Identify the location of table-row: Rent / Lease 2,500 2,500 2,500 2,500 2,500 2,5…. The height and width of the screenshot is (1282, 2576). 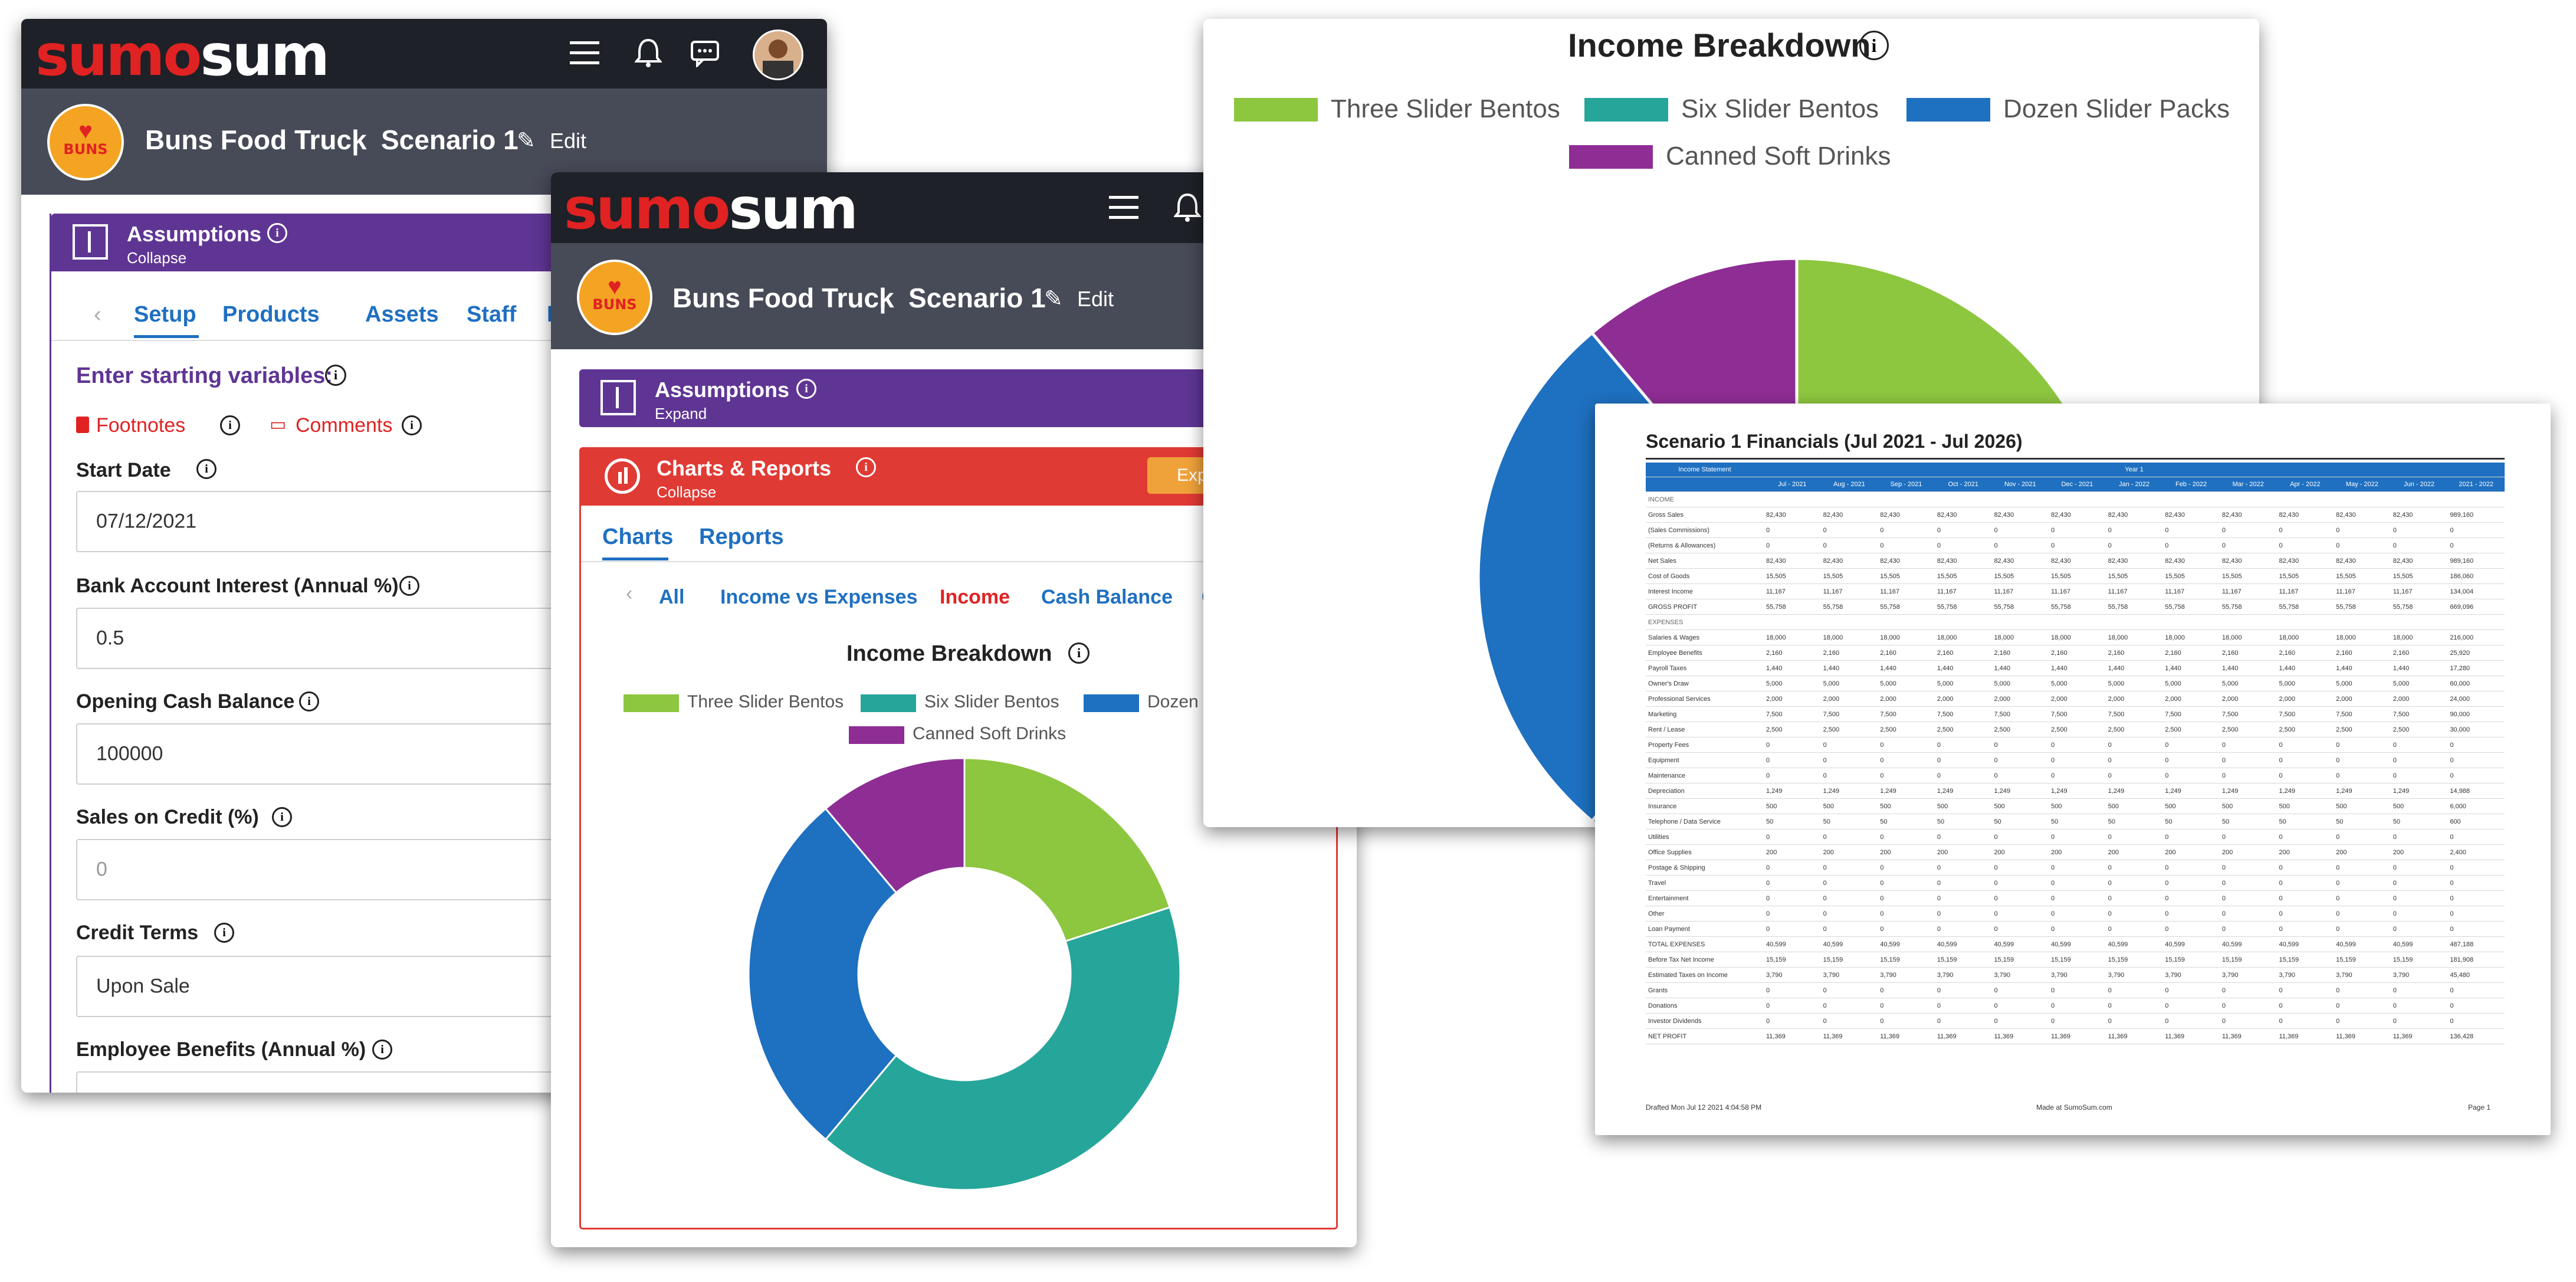
(2075, 730).